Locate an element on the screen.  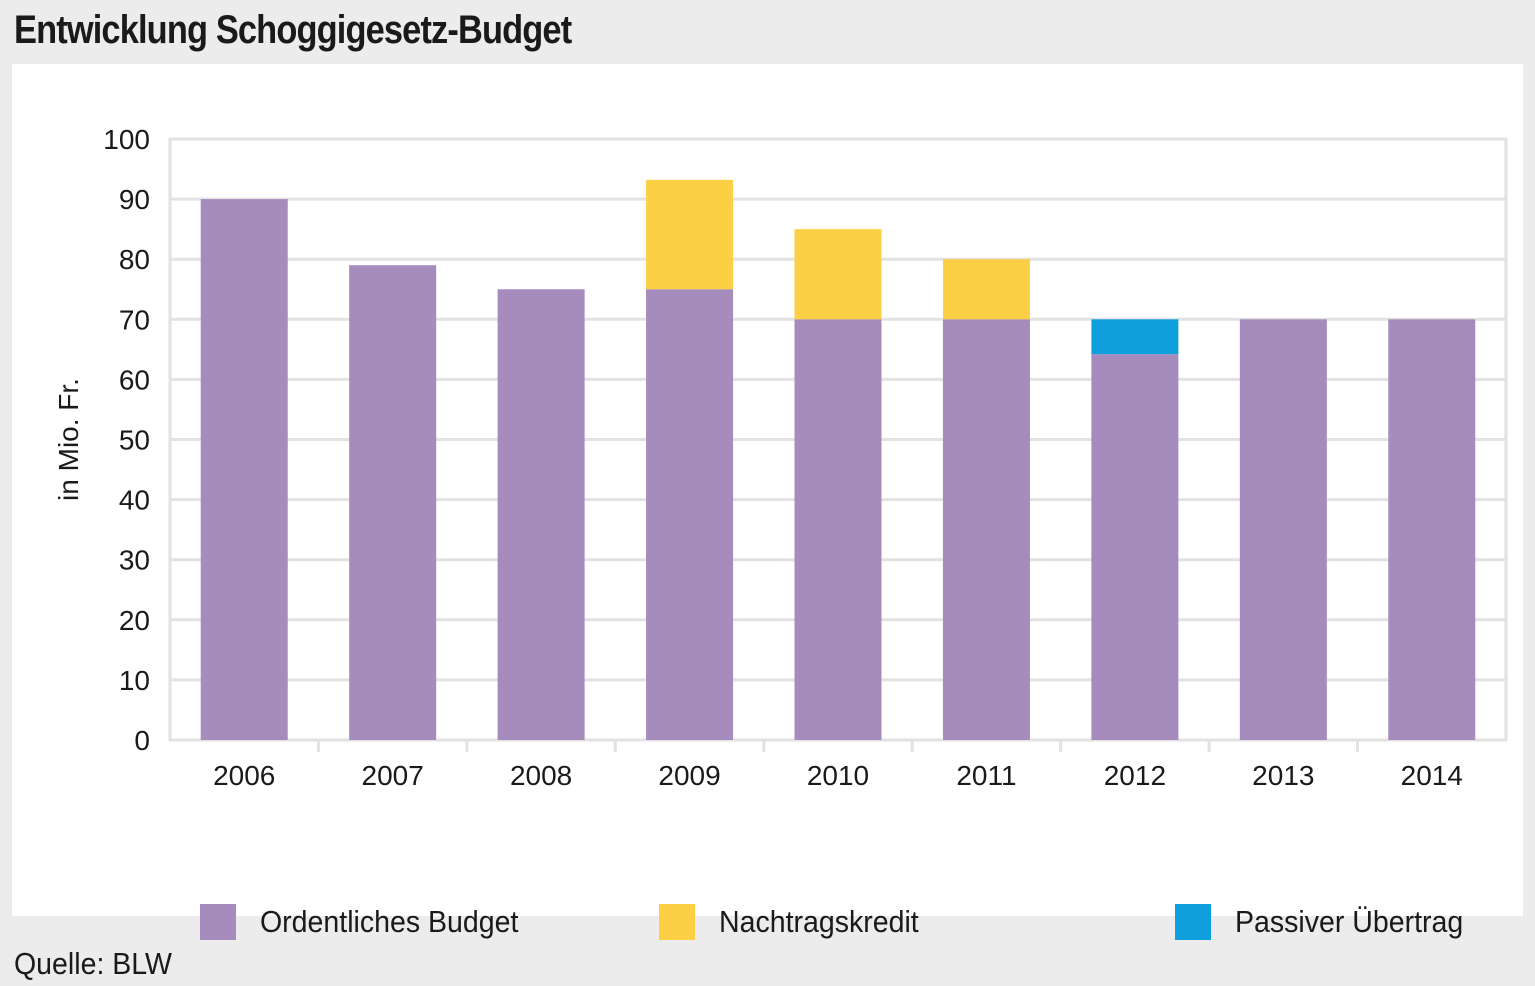
y-tick-label-0: 0 is located at coordinates (142, 740).